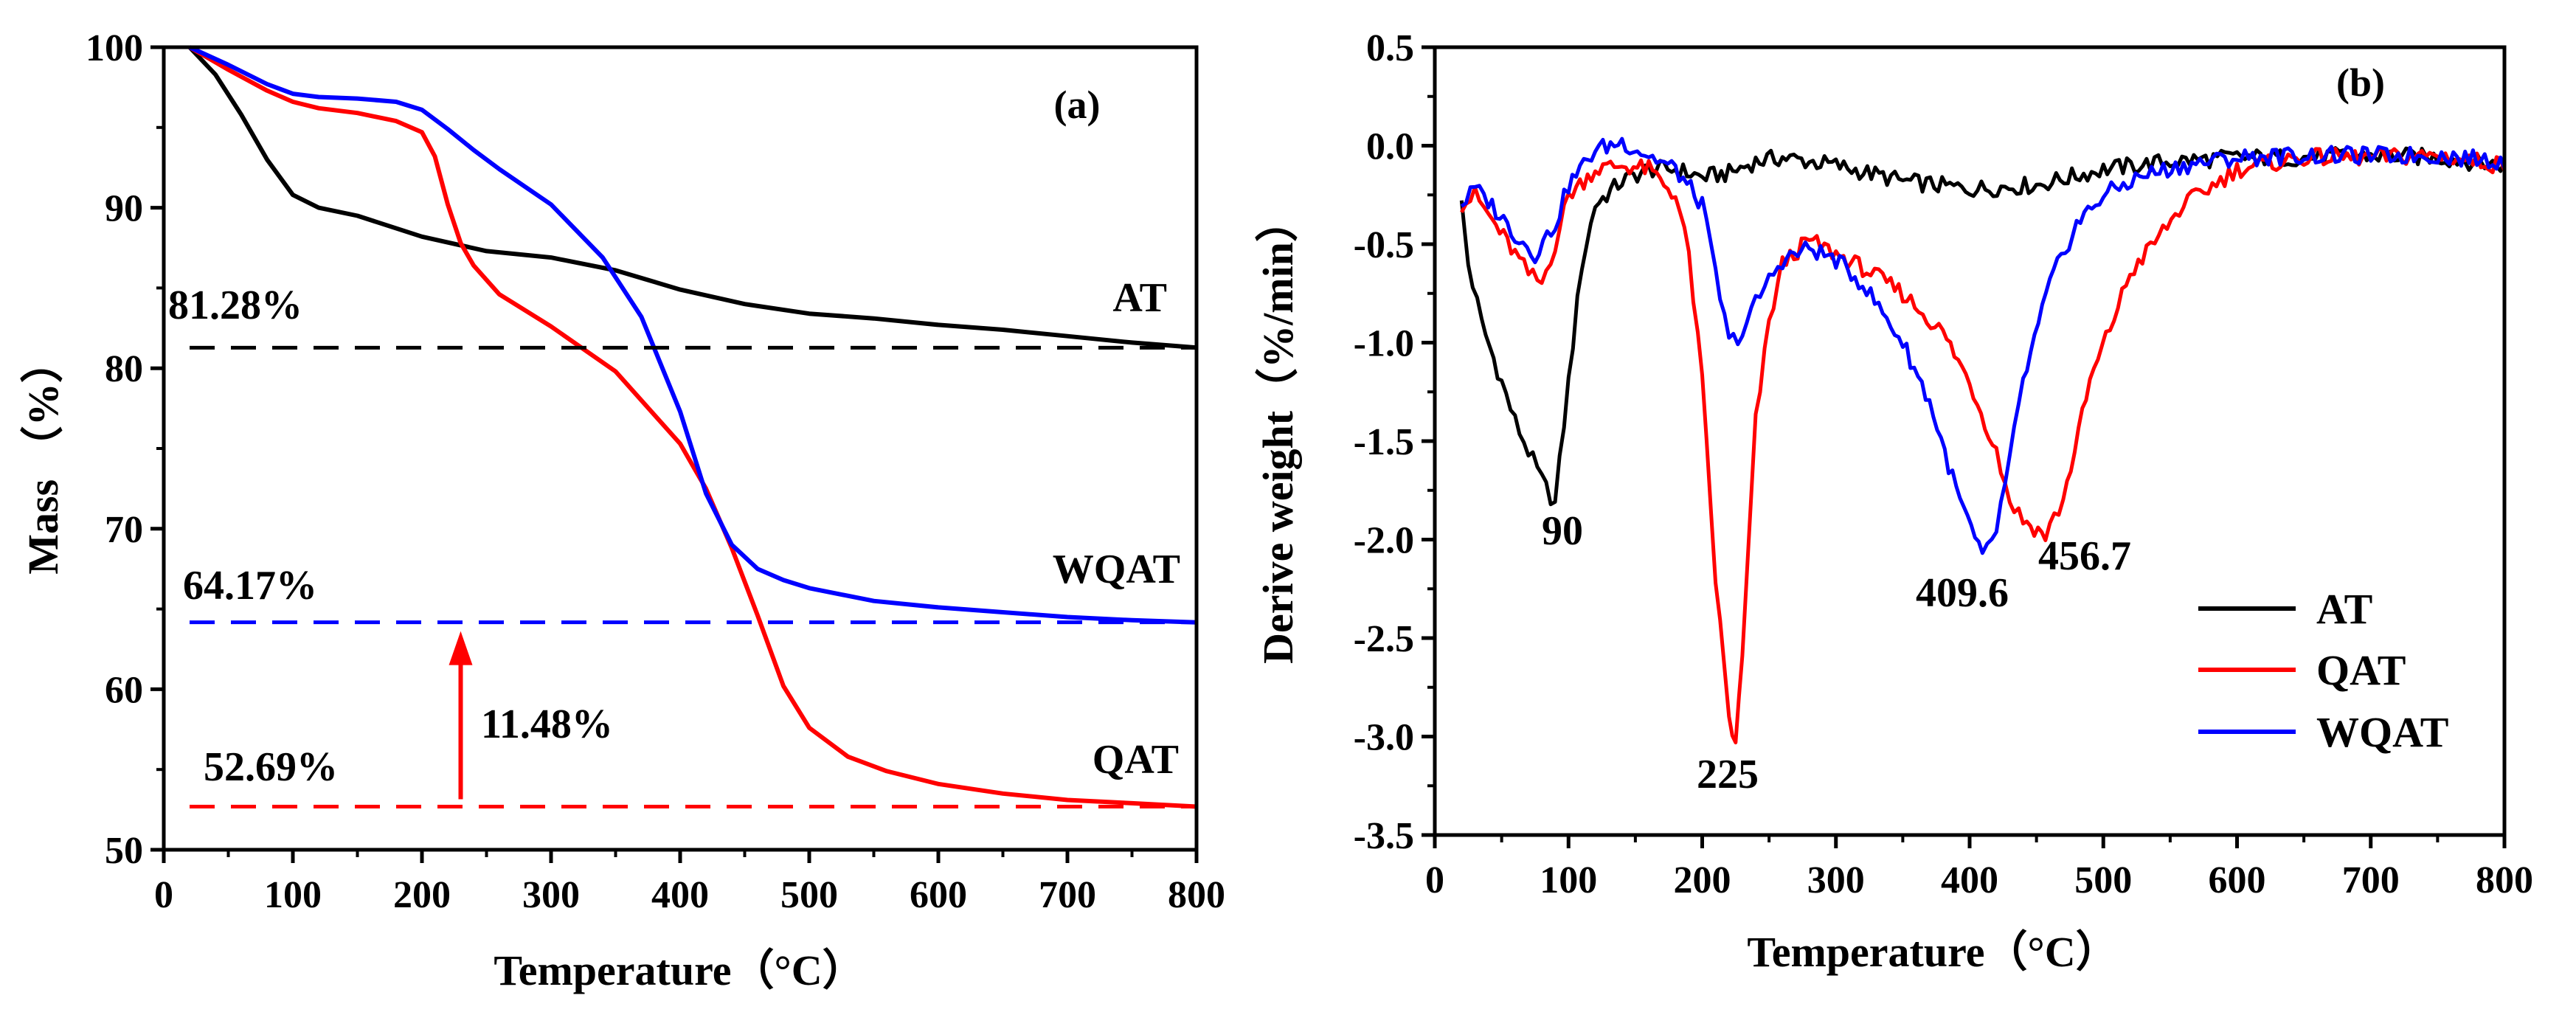  I want to click on y-tick-label: 50, so click(124, 851).